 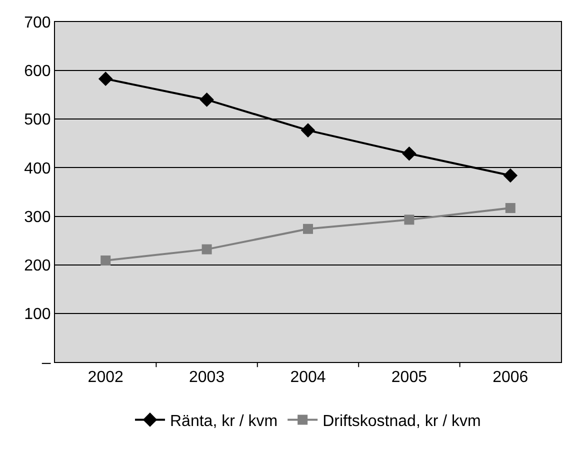 I want to click on x-tick-label: 2005, so click(x=409, y=377).